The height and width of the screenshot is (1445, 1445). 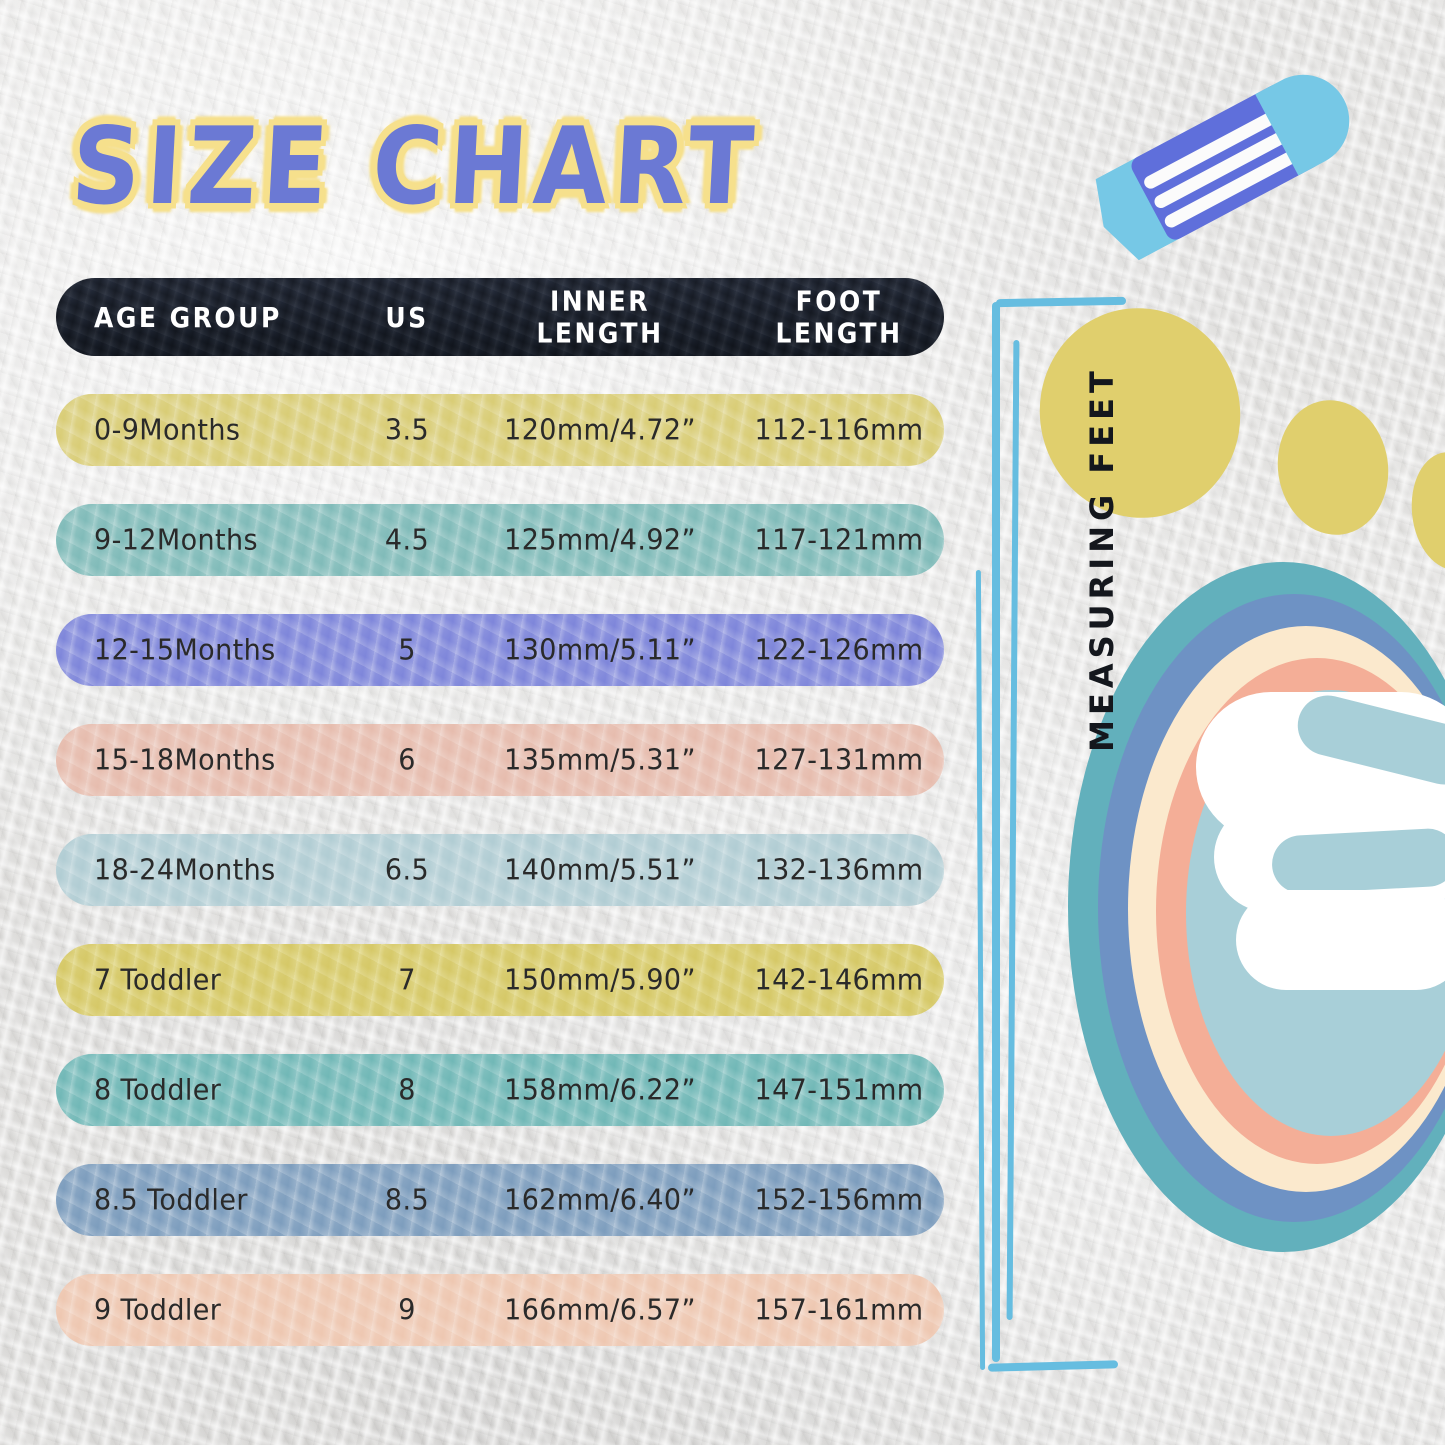 What do you see at coordinates (171, 1200) in the screenshot?
I see `cell-age-group: 8.5 Toddler` at bounding box center [171, 1200].